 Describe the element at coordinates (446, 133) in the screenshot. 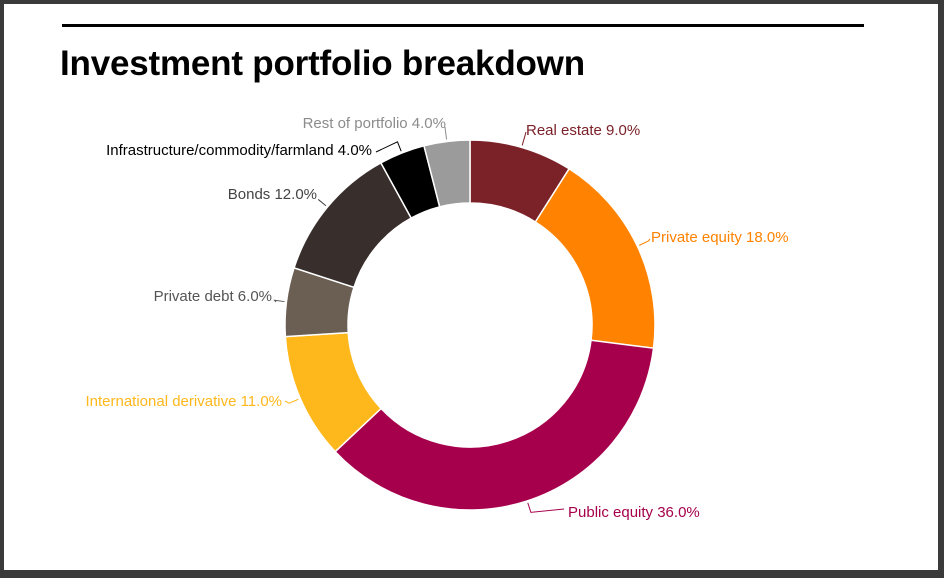

I see `leader-line-rest-of-portfolio` at that location.